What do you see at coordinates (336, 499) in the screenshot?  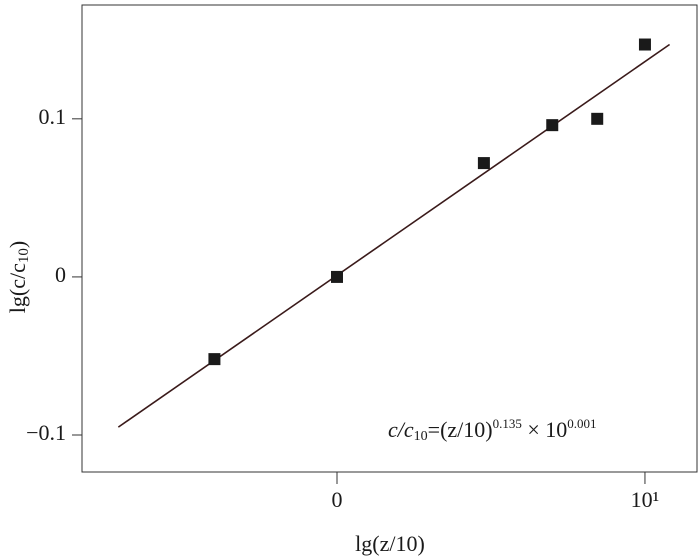 I see `x-tick-label: 0` at bounding box center [336, 499].